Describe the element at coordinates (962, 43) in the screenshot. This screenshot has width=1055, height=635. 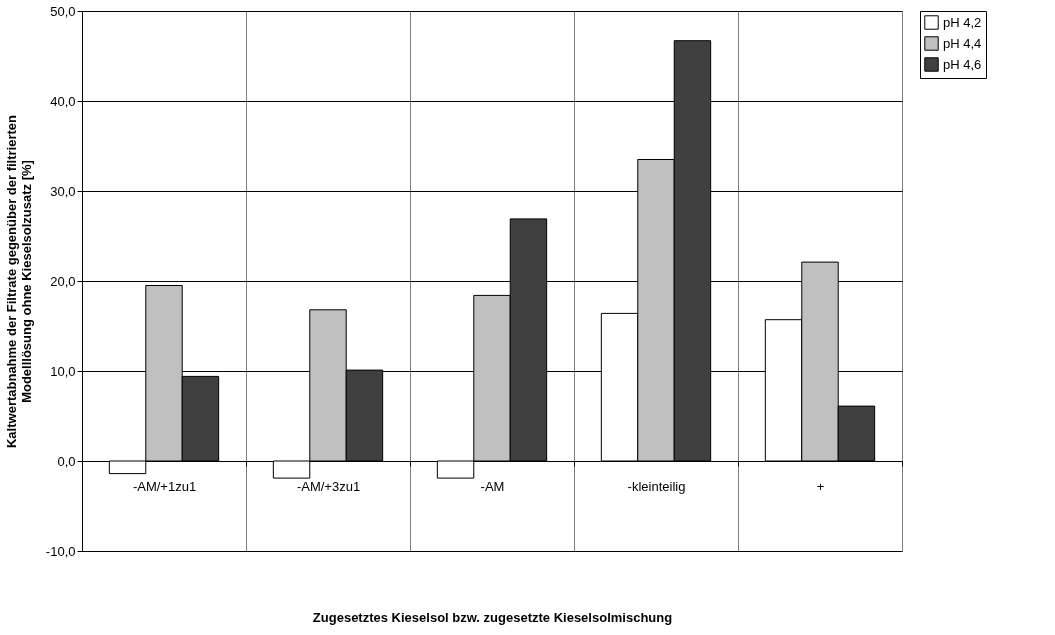
I see `legend-label: pH 4,4` at that location.